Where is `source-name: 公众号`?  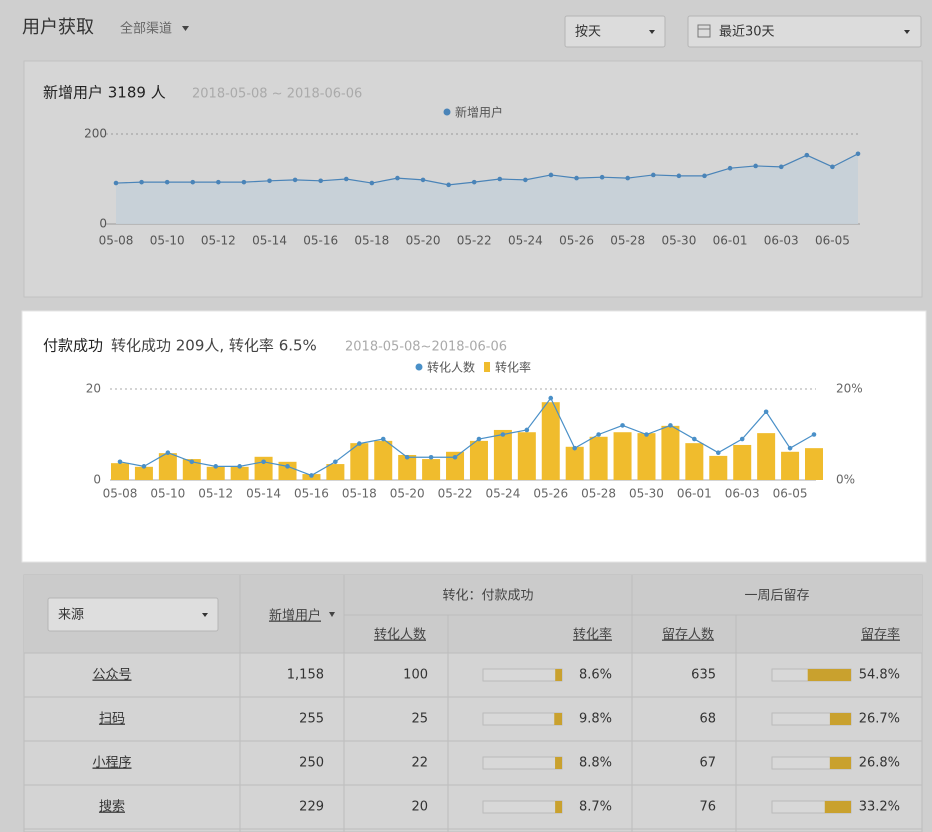 source-name: 公众号 is located at coordinates (111, 675).